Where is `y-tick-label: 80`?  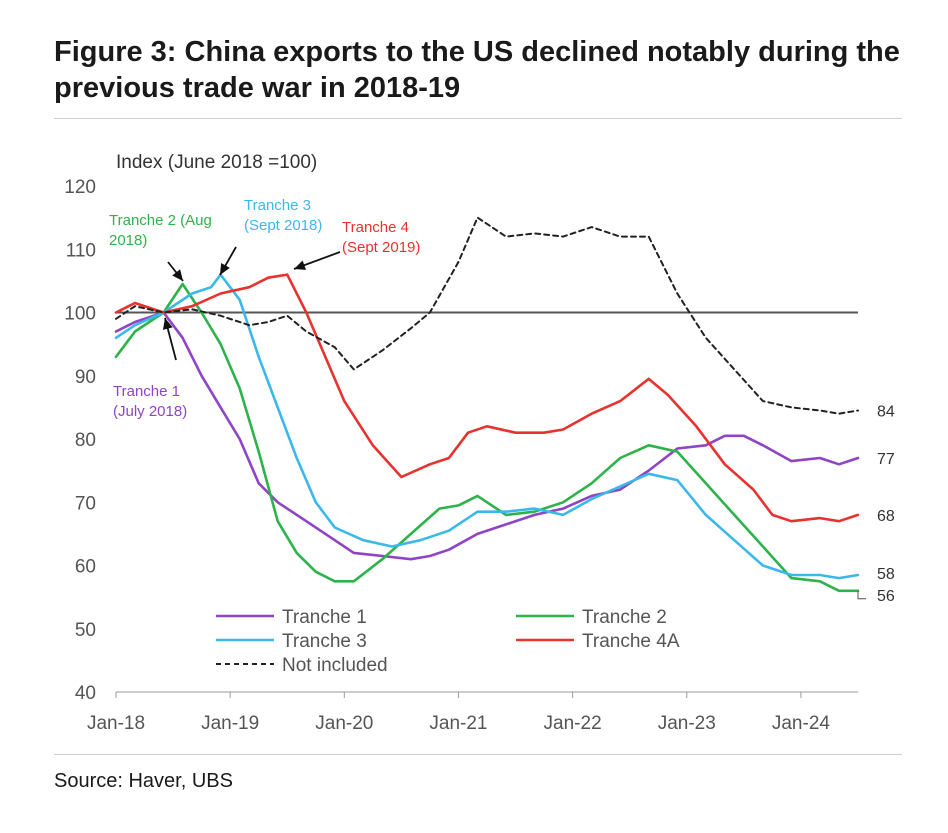 y-tick-label: 80 is located at coordinates (85, 440).